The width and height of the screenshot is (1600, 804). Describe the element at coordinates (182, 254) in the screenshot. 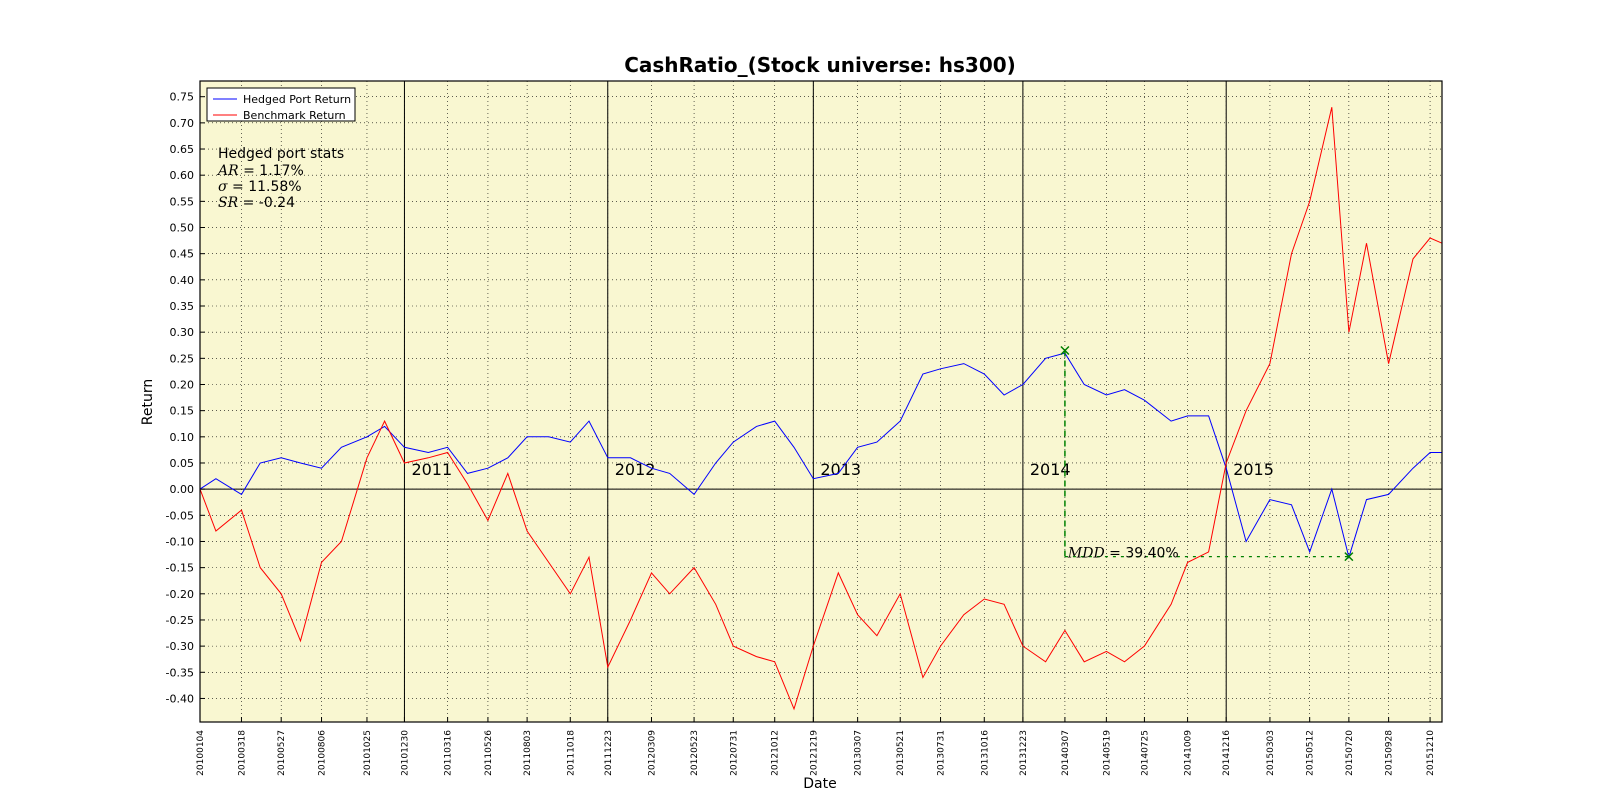

I see `y-tick-label: 0.45` at that location.